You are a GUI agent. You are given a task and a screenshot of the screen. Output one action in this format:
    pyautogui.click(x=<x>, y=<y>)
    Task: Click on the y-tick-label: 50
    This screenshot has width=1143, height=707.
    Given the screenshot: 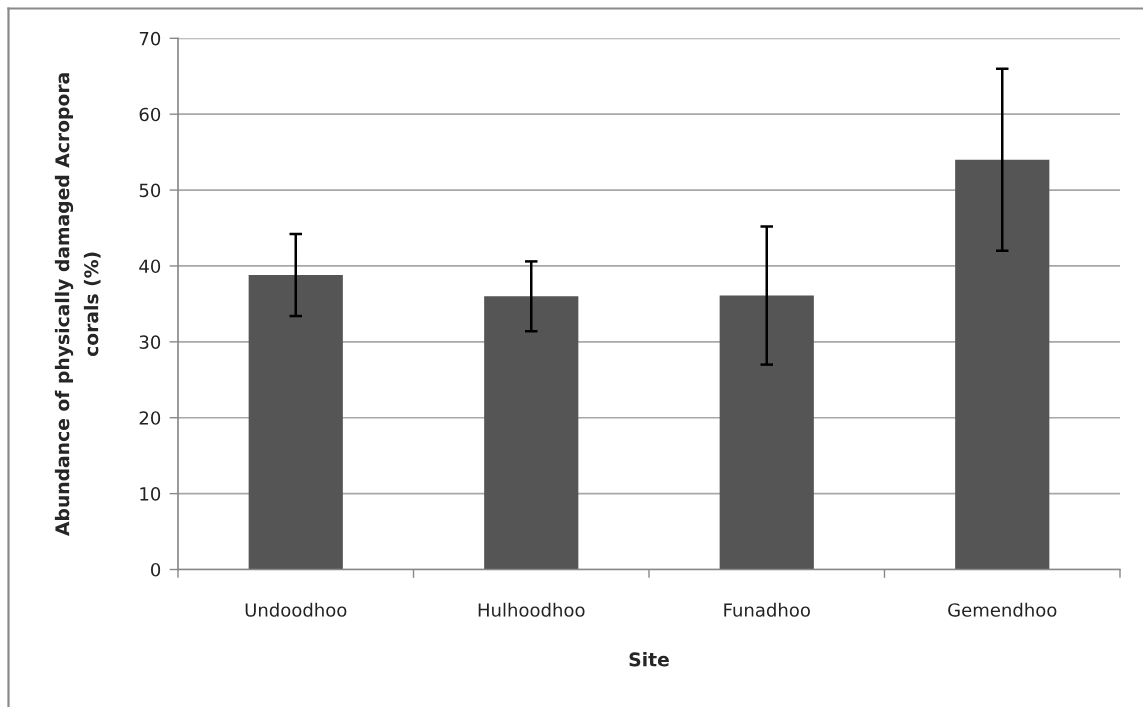 What is the action you would take?
    pyautogui.click(x=150, y=190)
    